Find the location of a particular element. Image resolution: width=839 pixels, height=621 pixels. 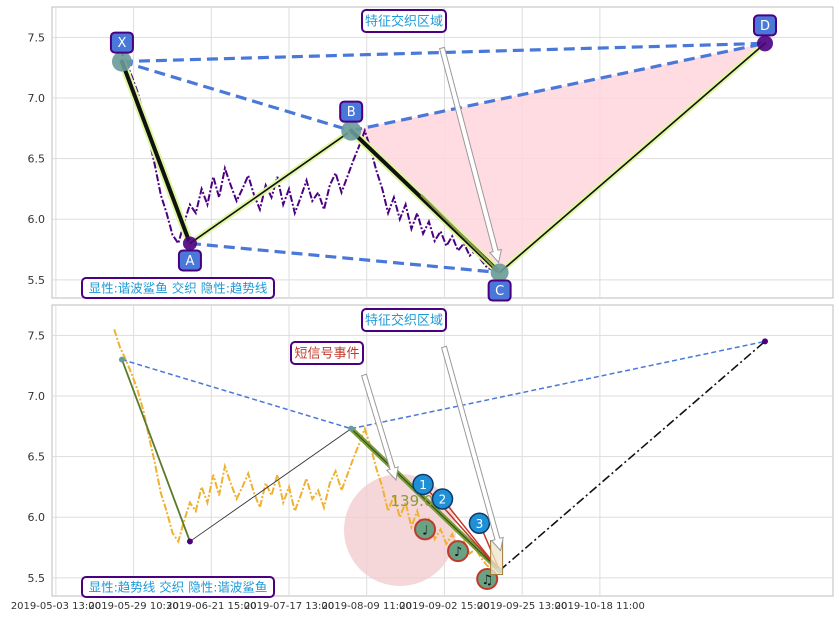

bottom-number-text-0: 1 is located at coordinates (423, 485).